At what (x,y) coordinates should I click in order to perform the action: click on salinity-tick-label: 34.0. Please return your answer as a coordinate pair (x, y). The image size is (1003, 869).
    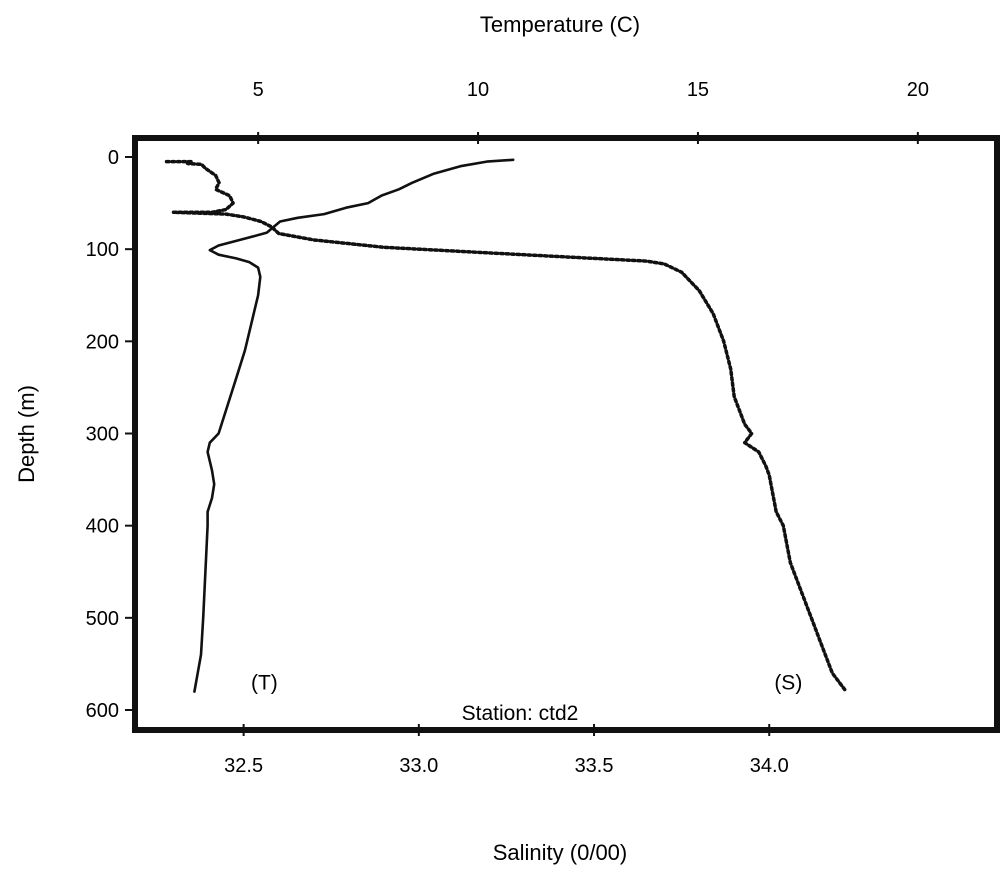
    Looking at the image, I should click on (769, 766).